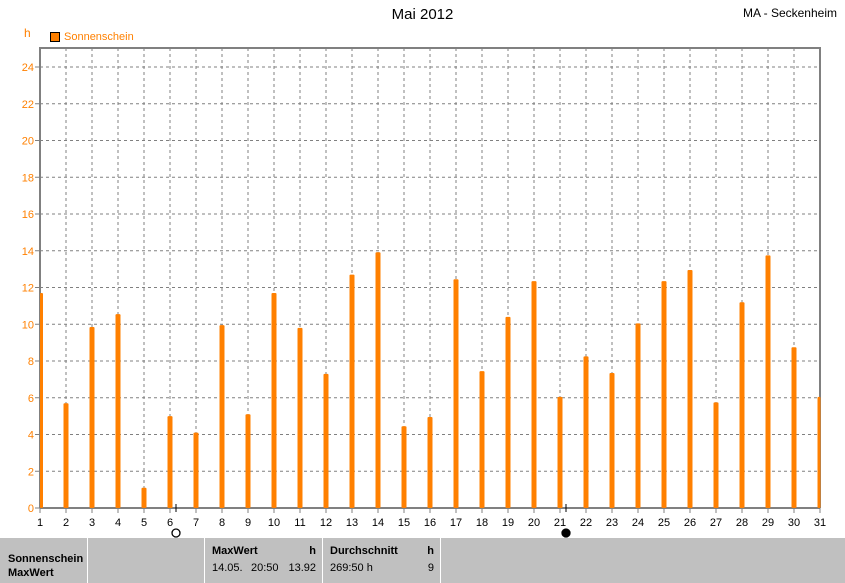  What do you see at coordinates (28, 252) in the screenshot?
I see `y-tick-label: 14` at bounding box center [28, 252].